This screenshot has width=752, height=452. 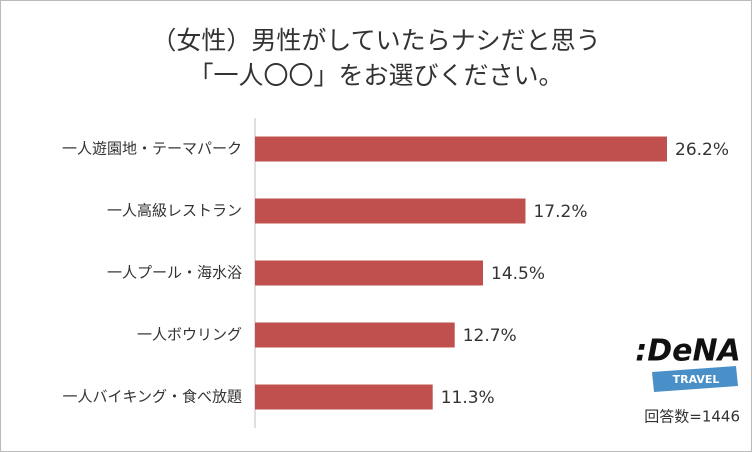 I want to click on value-label: 17.2%, so click(x=560, y=212).